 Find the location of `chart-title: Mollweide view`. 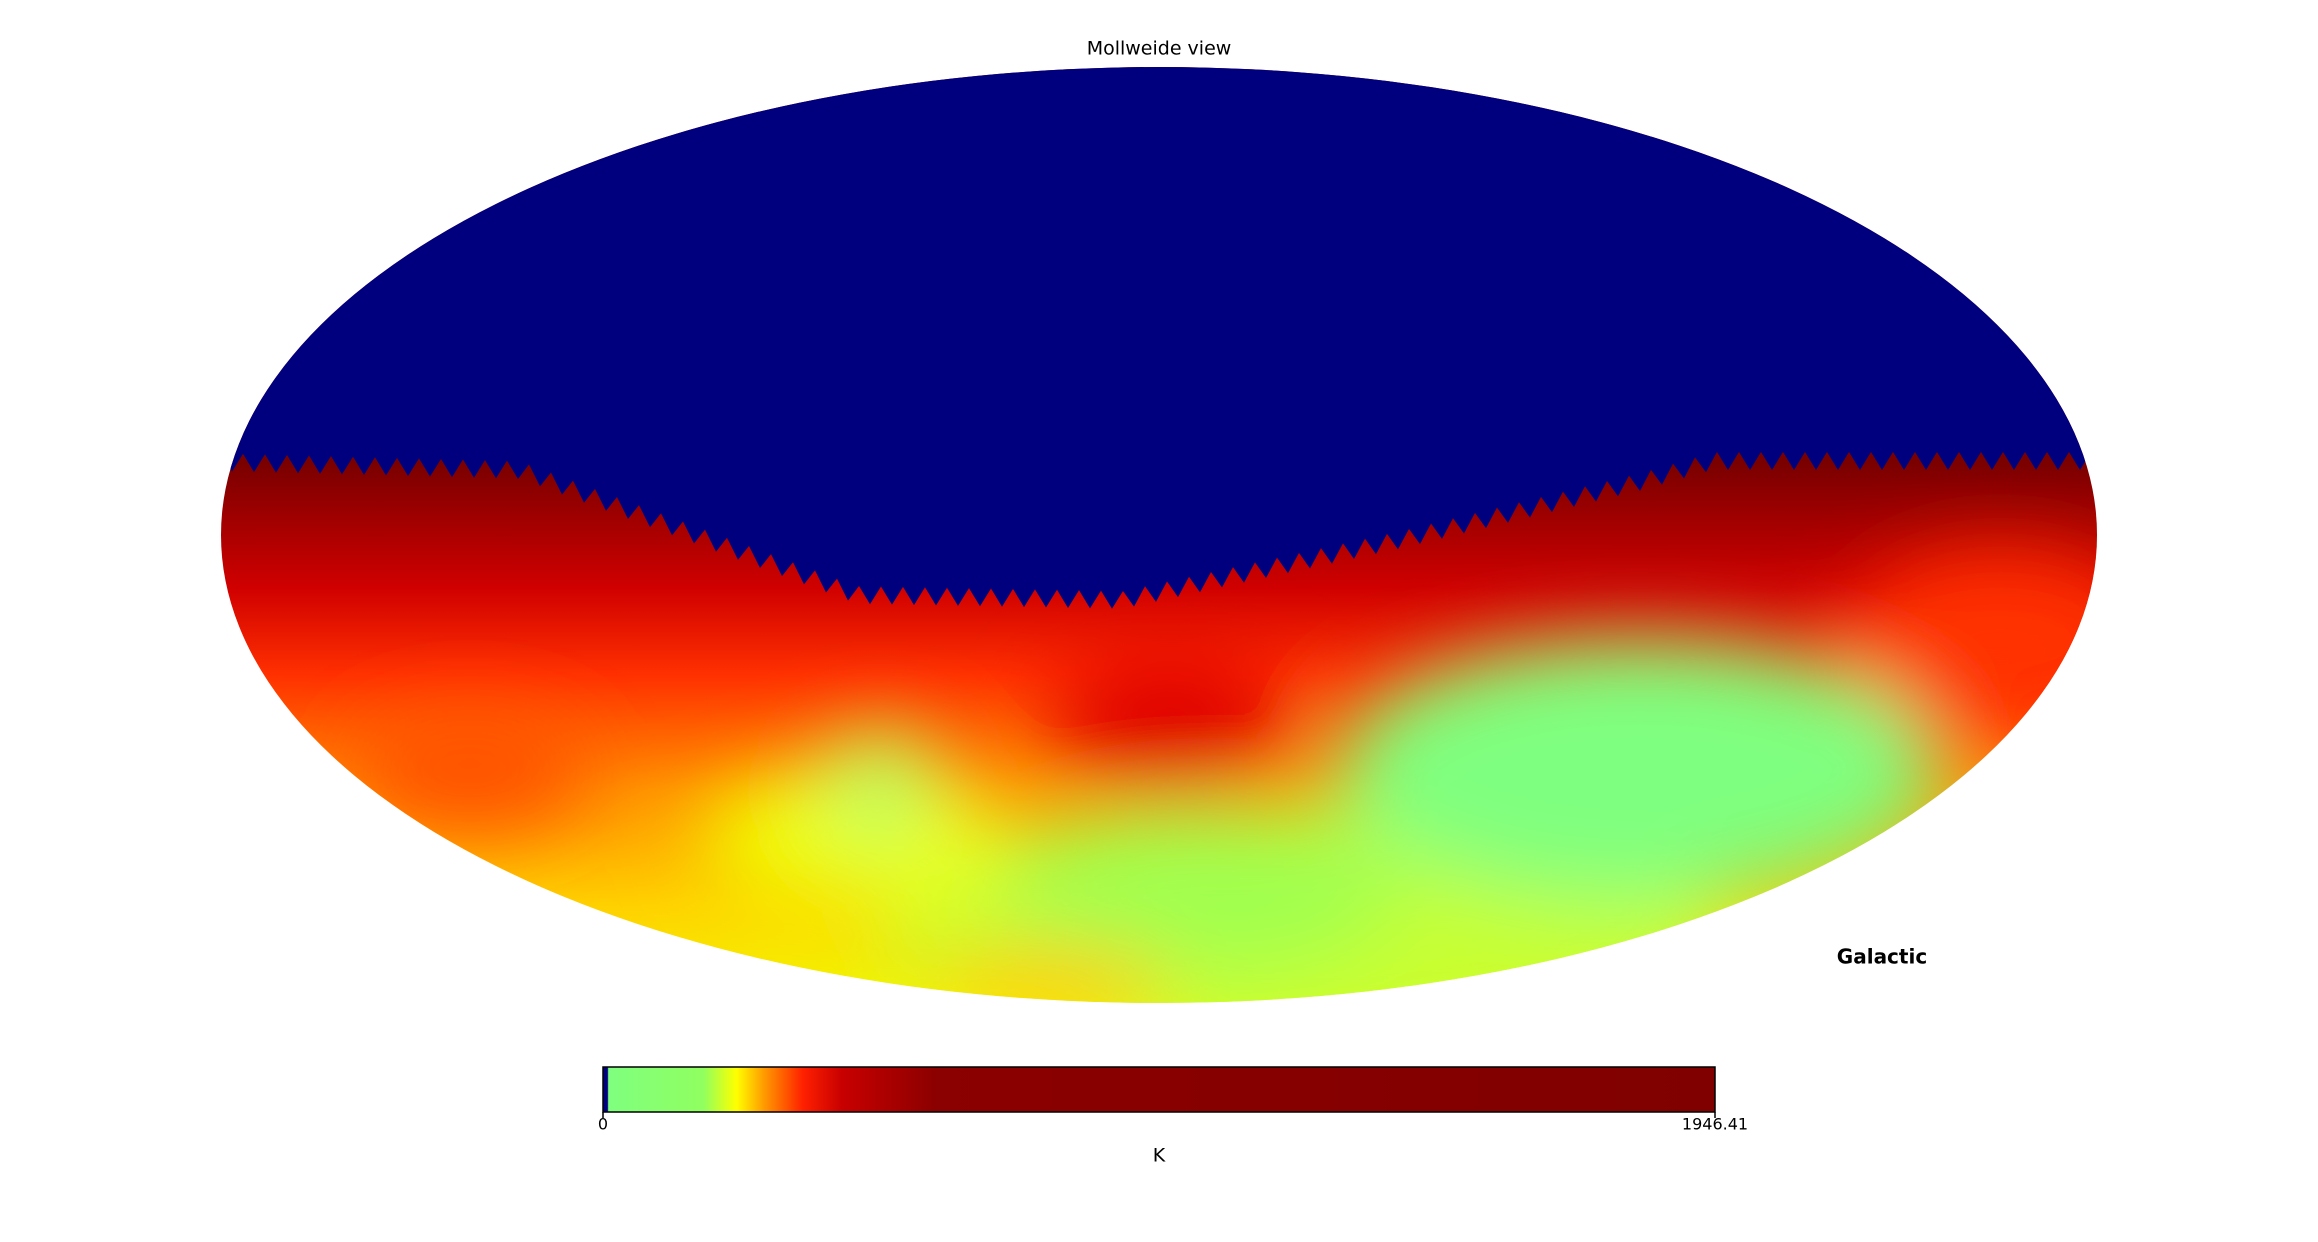

chart-title: Mollweide view is located at coordinates (1159, 49).